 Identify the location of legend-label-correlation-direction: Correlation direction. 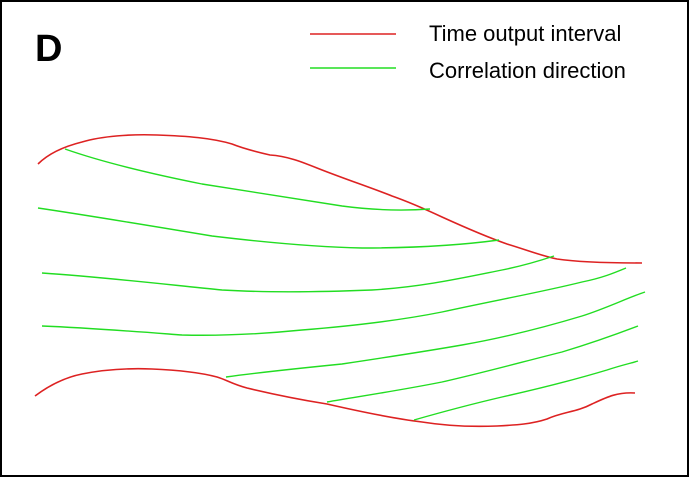
(527, 70).